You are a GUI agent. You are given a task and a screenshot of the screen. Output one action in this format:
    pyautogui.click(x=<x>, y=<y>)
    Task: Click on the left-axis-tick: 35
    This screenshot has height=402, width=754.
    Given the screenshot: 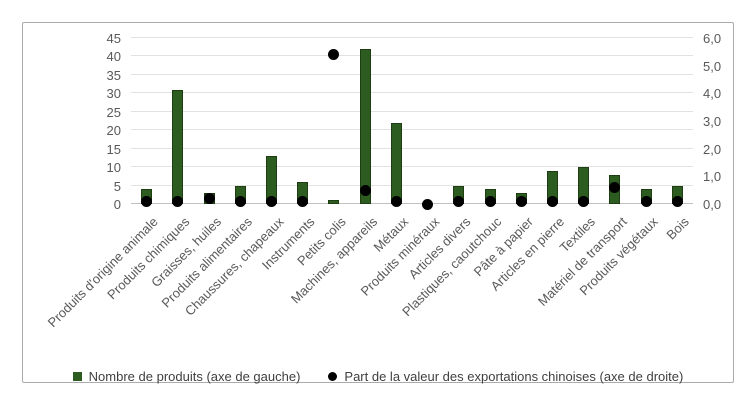 What is the action you would take?
    pyautogui.click(x=113, y=75)
    